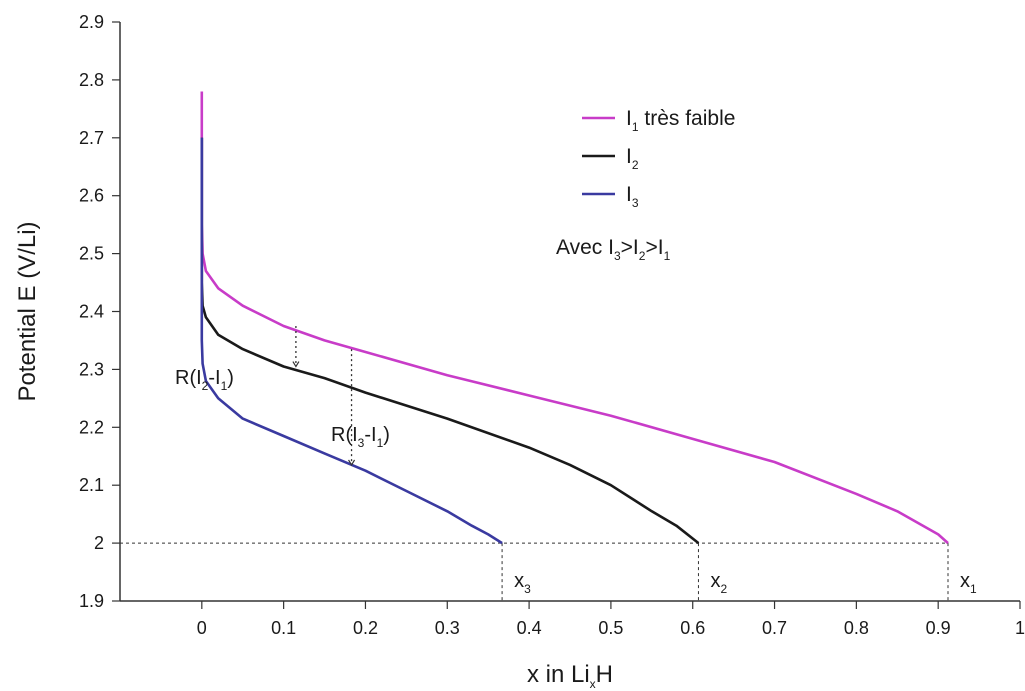 This screenshot has width=1025, height=691. What do you see at coordinates (360, 437) in the screenshot?
I see `annotation-r-i3-i1: R(I3-I1)` at bounding box center [360, 437].